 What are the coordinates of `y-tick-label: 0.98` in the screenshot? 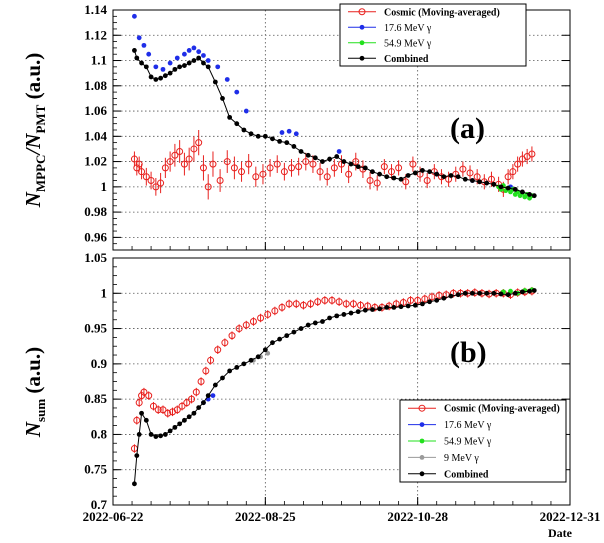 It's located at (95, 211).